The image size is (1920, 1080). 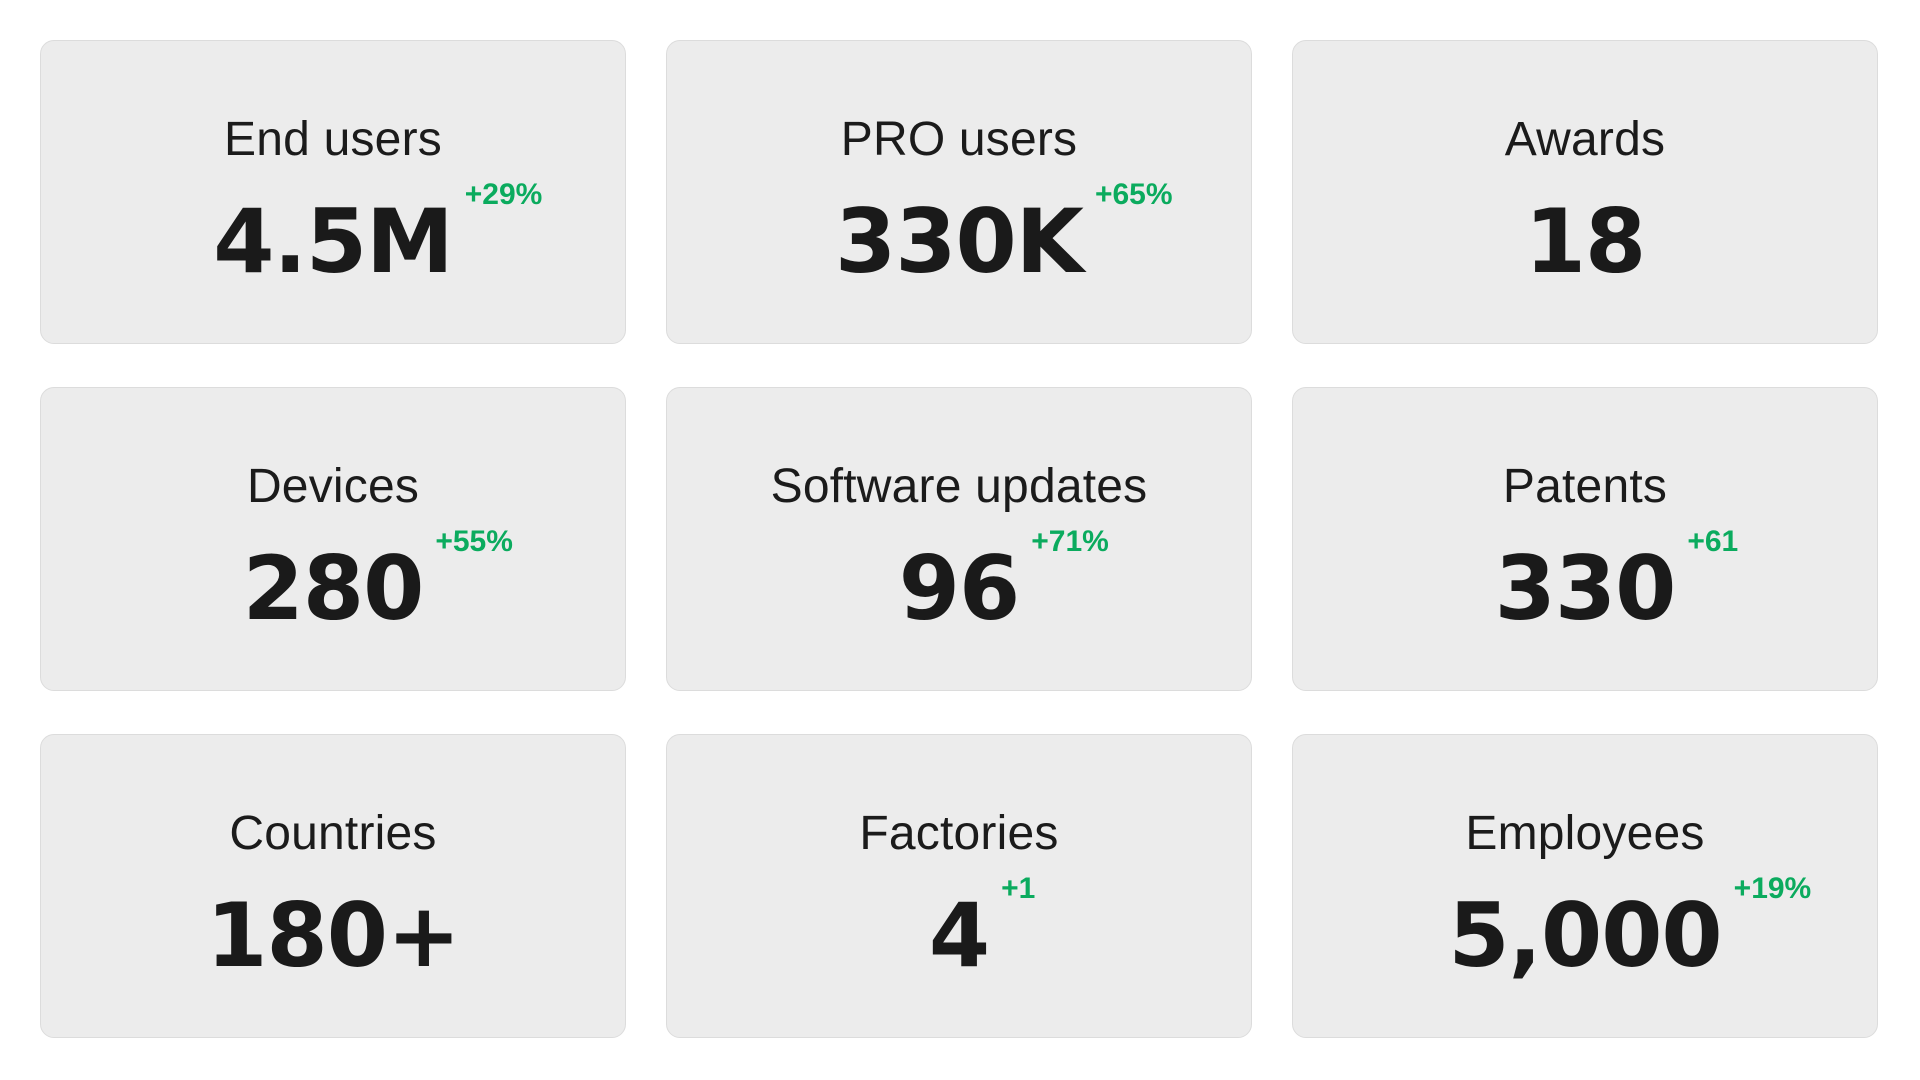 What do you see at coordinates (1070, 541) in the screenshot?
I see `stat-delta-badge: +71%` at bounding box center [1070, 541].